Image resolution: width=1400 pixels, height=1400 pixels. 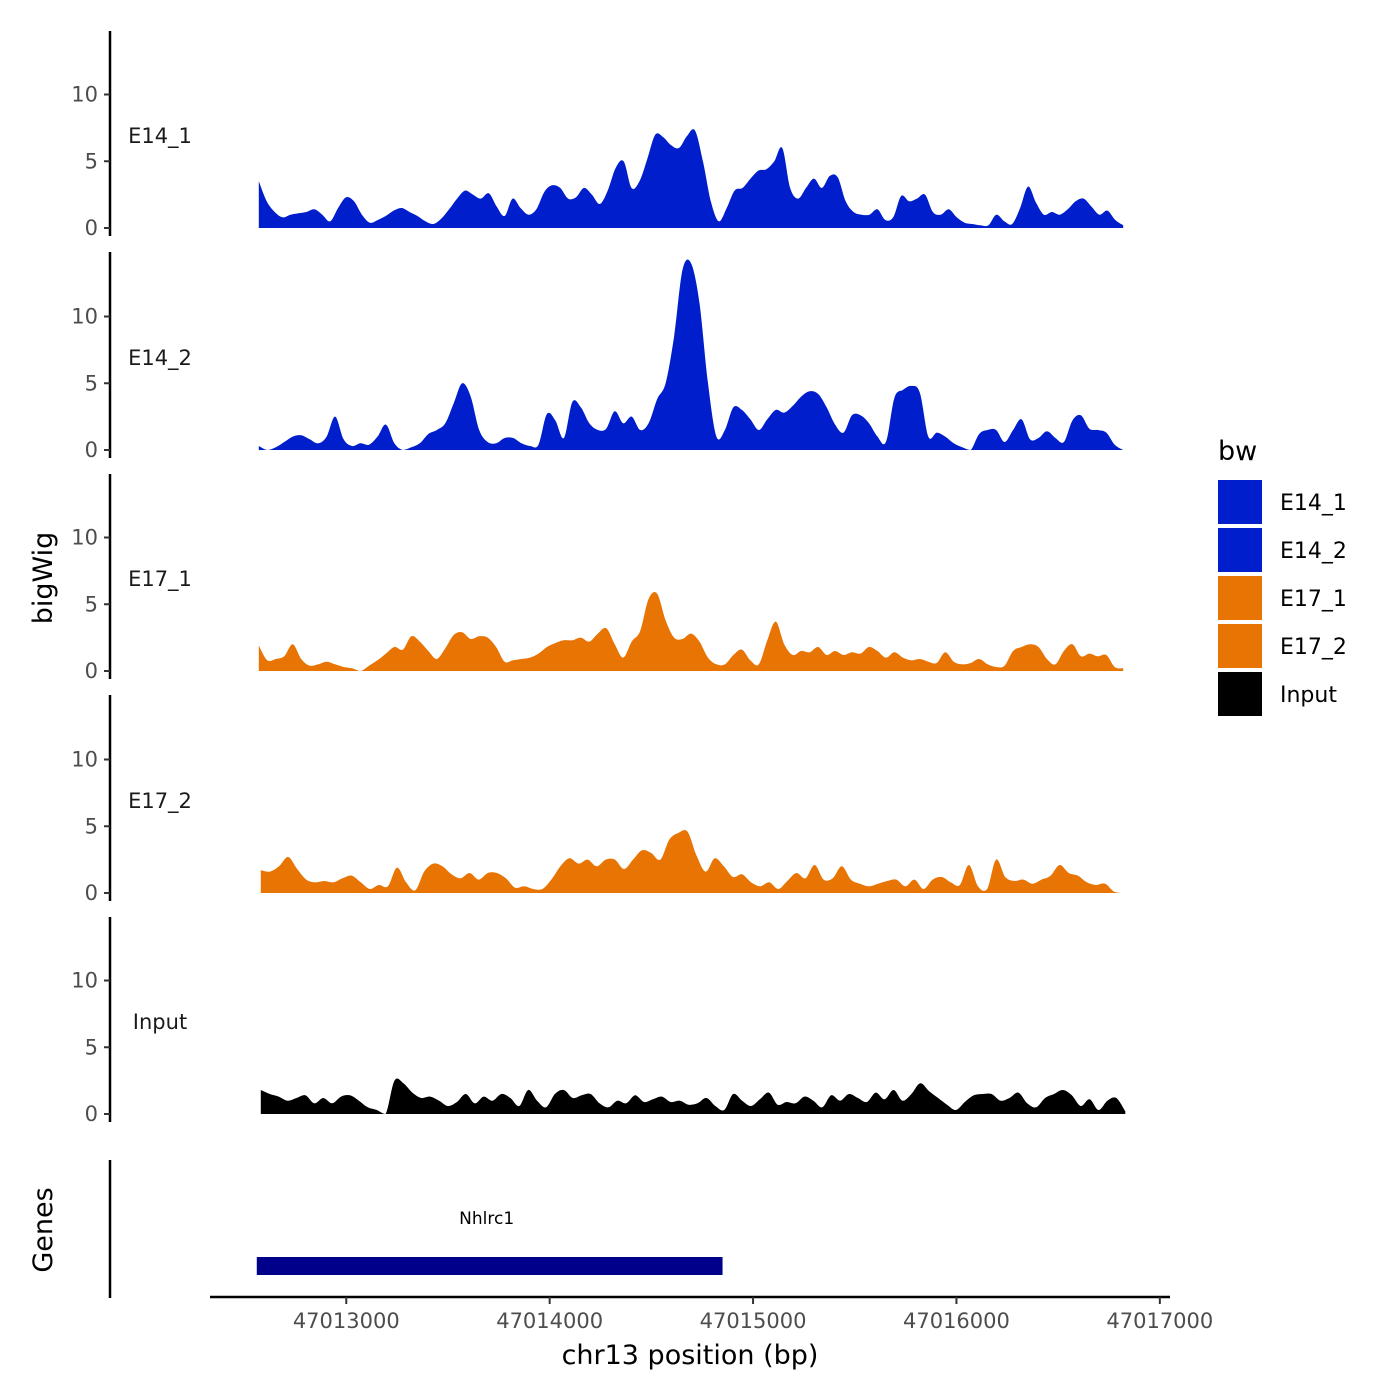 I want to click on legend-label: Input, so click(x=1308, y=695).